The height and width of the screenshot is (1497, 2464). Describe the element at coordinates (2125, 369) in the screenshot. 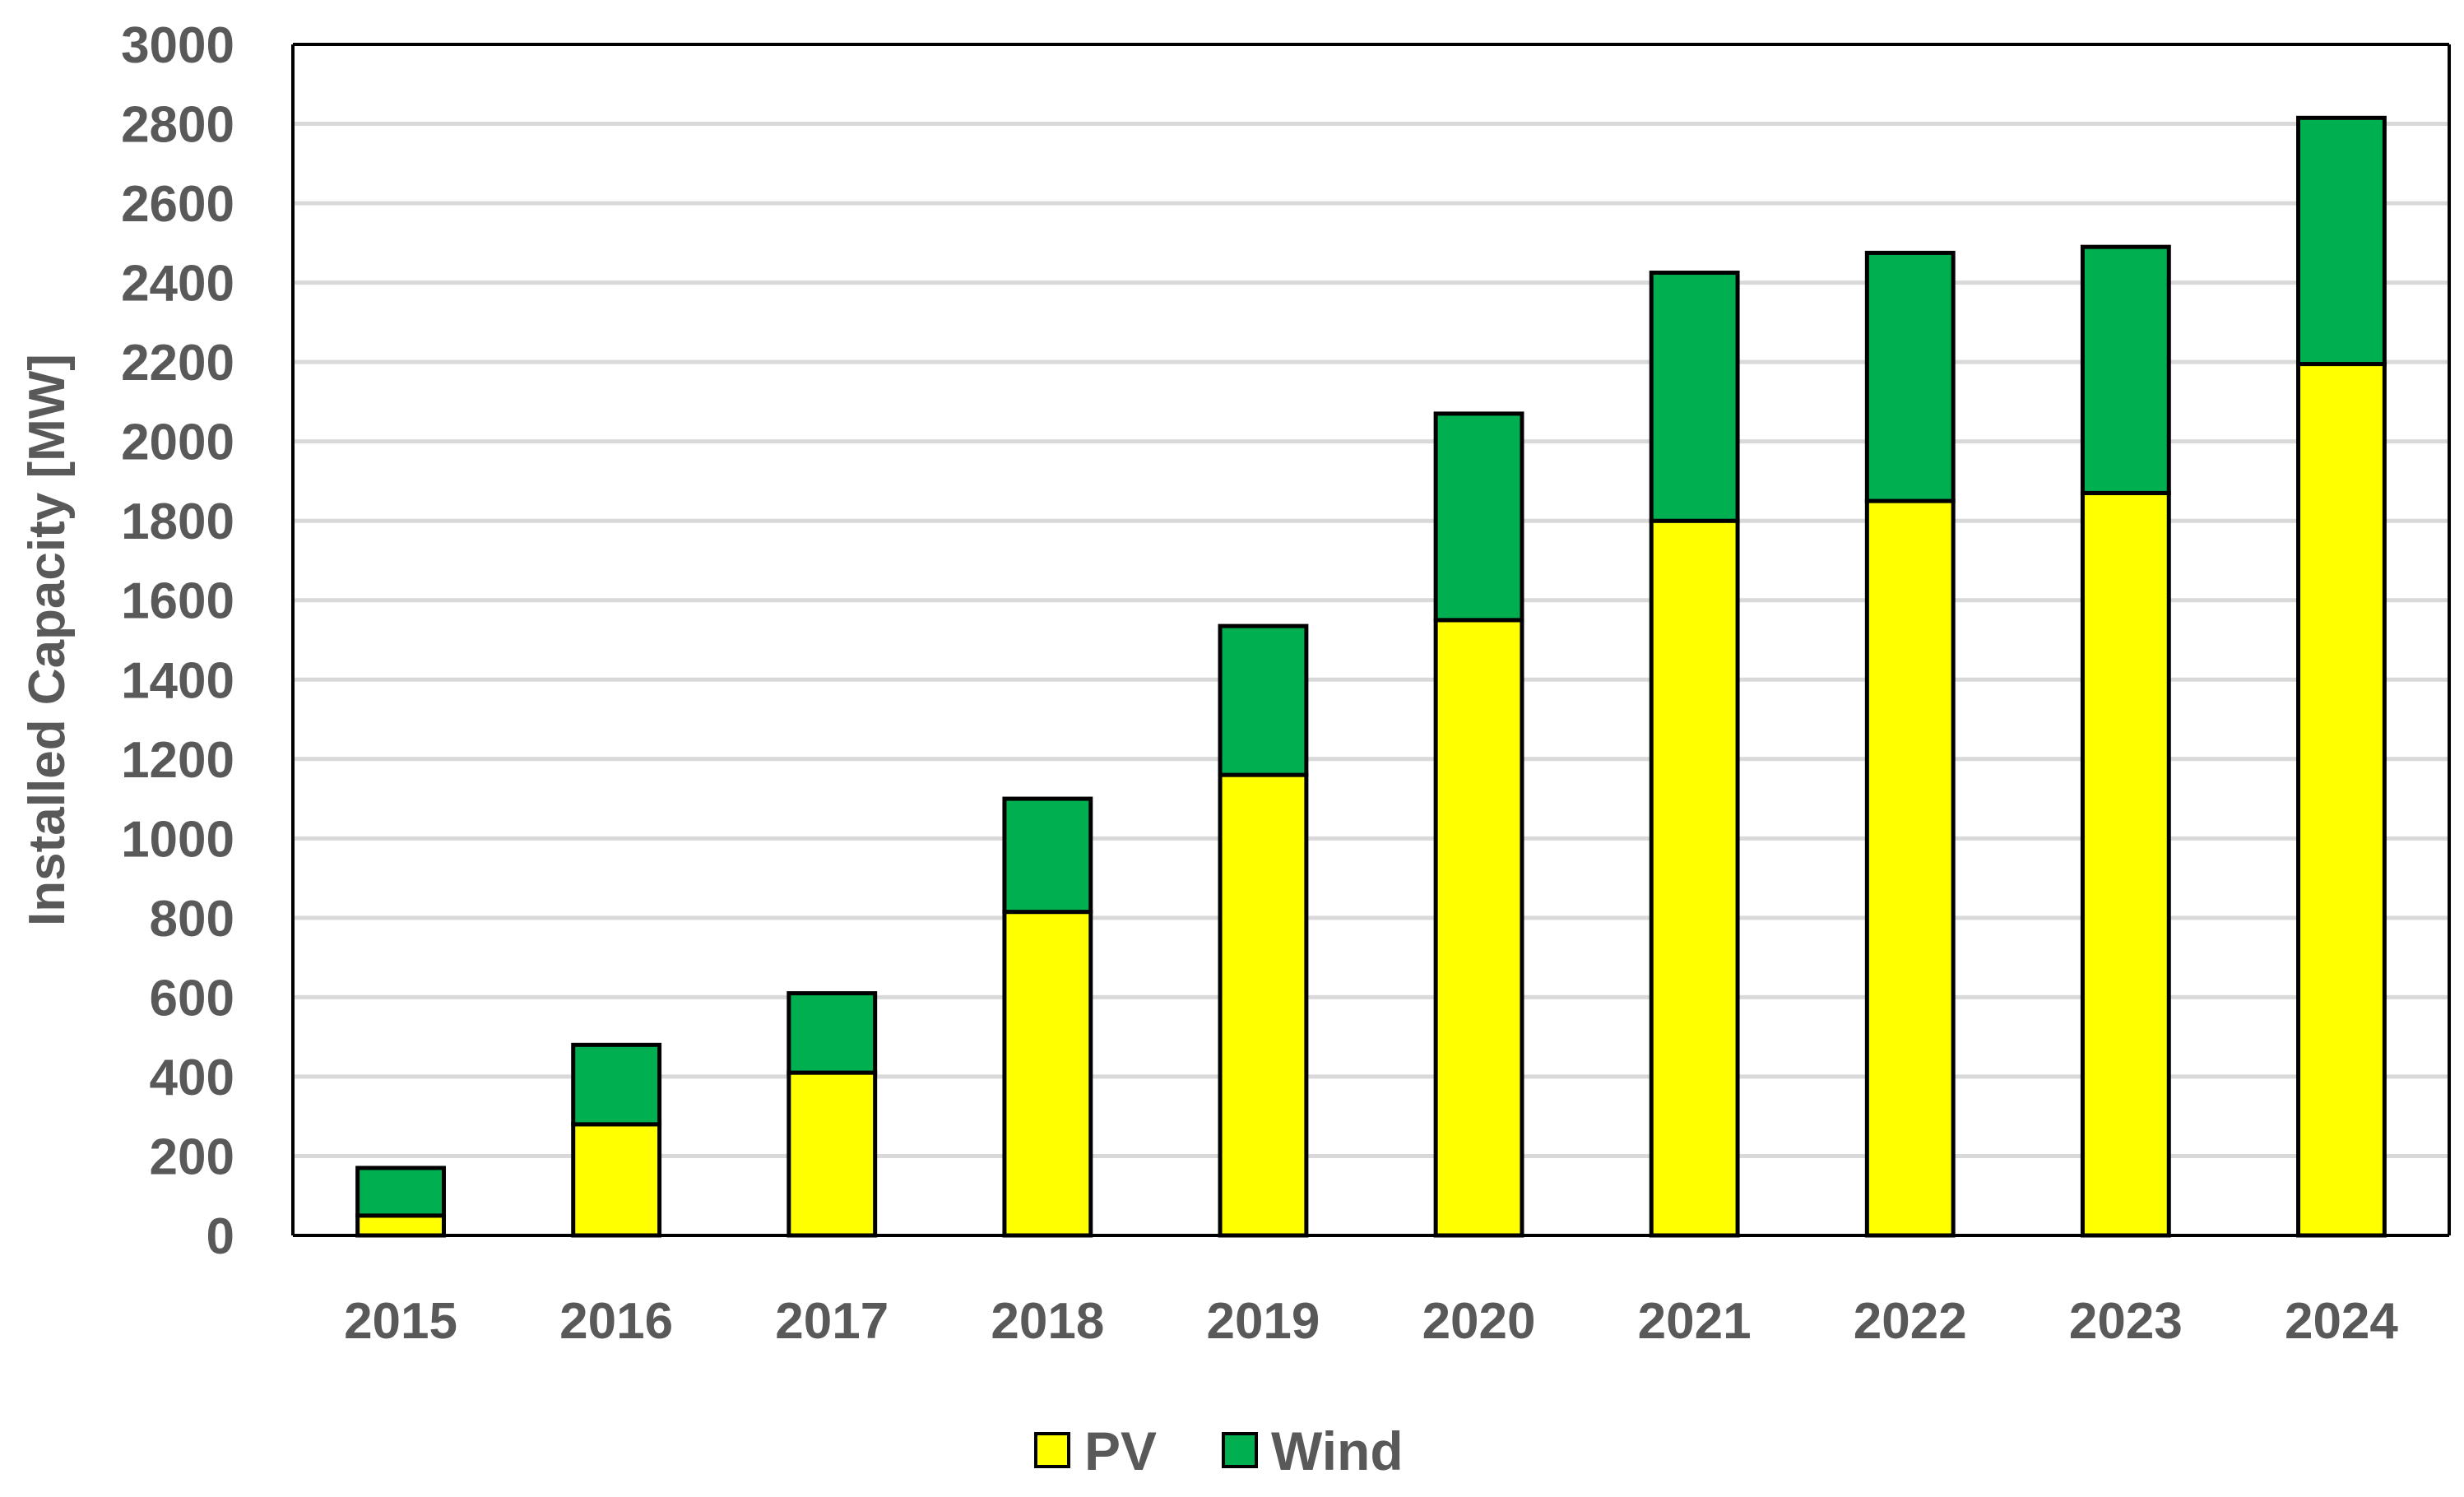

I see `bar-wind-2023` at that location.